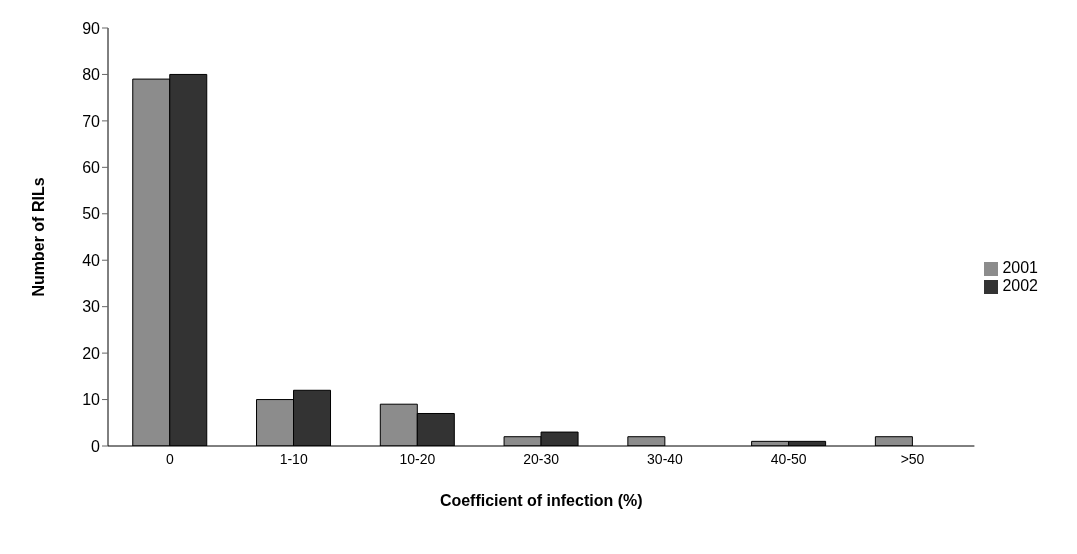 Image resolution: width=1077 pixels, height=554 pixels. Describe the element at coordinates (91, 121) in the screenshot. I see `y-tick-label: 70` at that location.